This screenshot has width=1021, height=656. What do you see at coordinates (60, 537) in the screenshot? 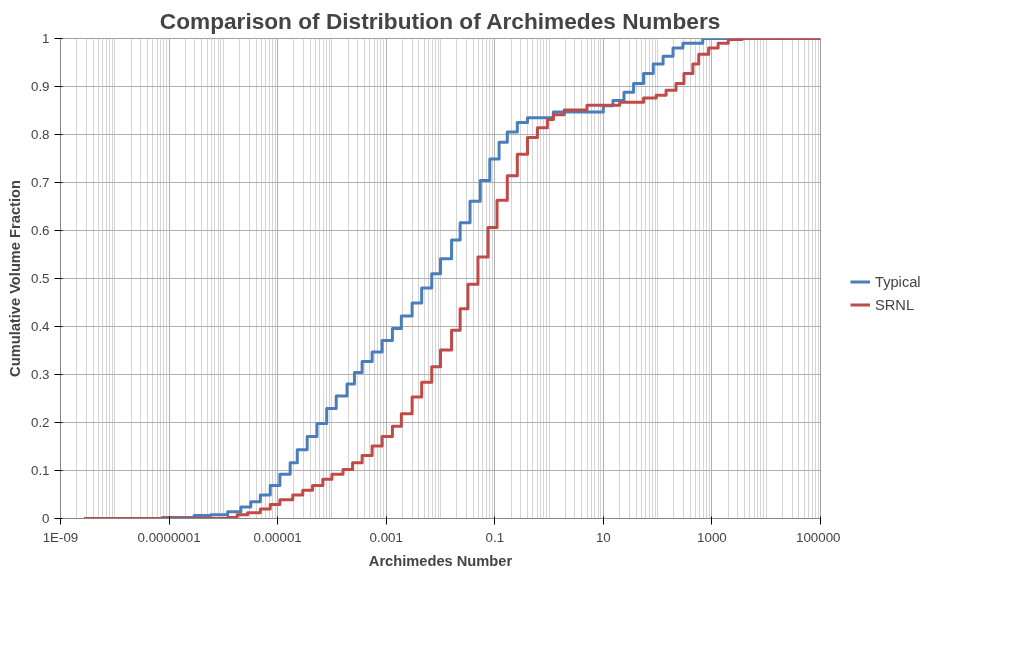
I see `x-tick-label: 1E-09` at bounding box center [60, 537].